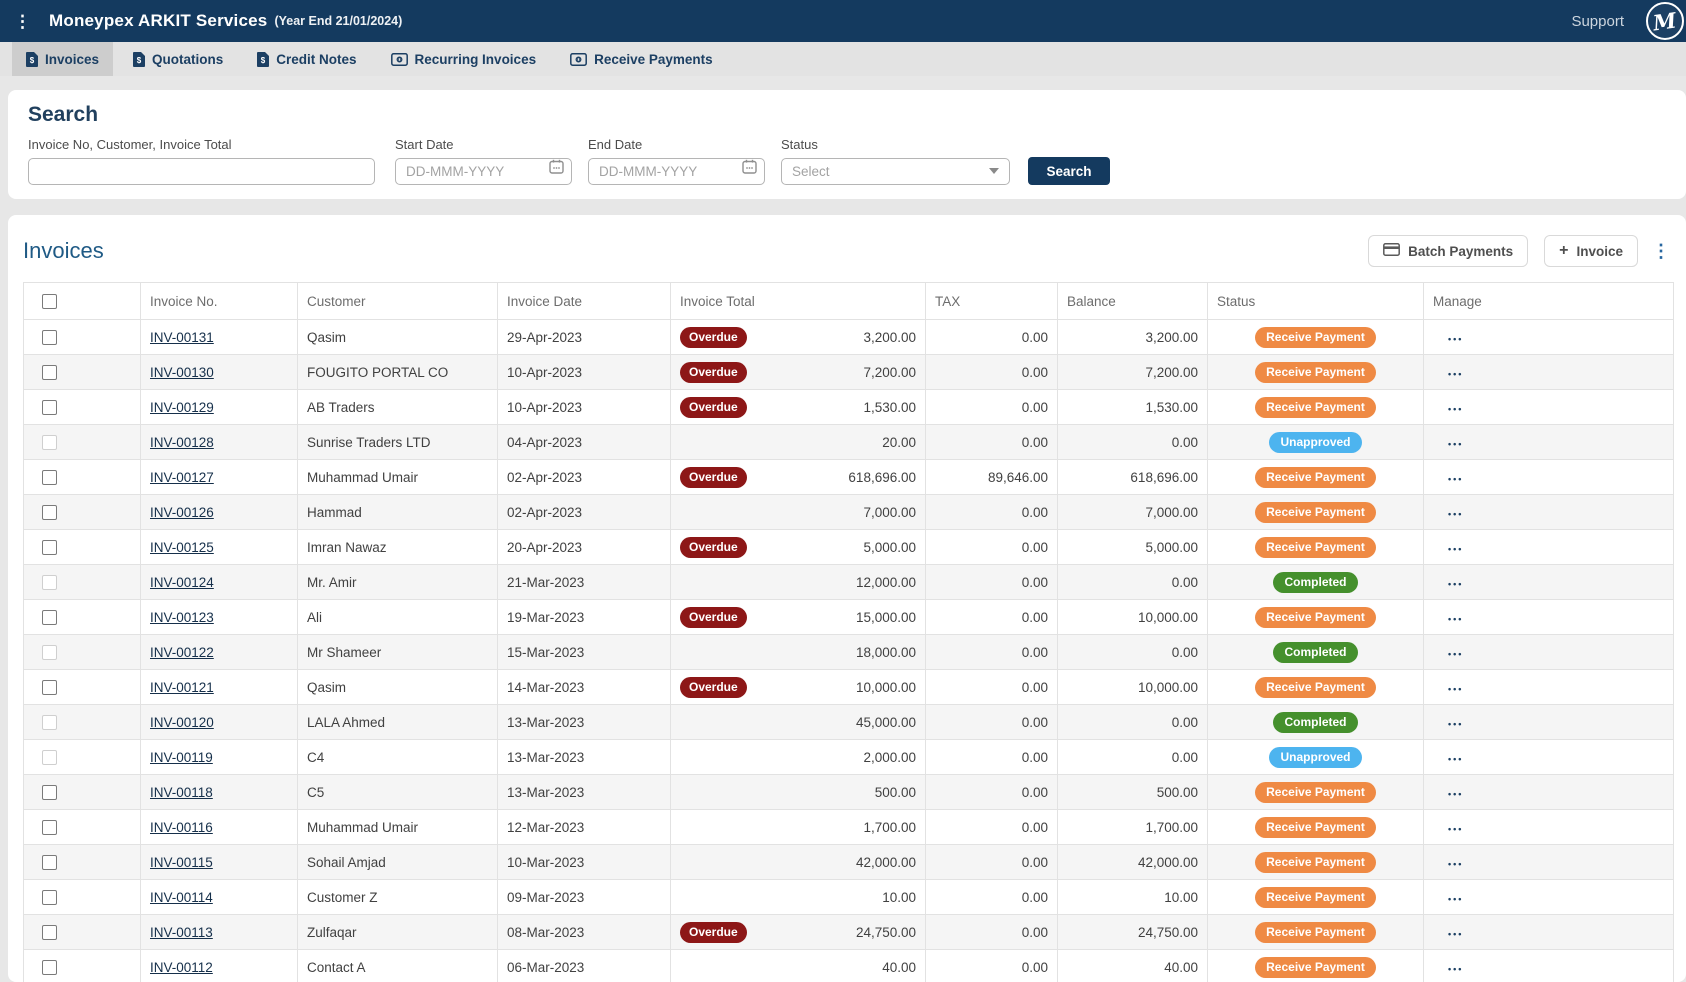  Describe the element at coordinates (182, 652) in the screenshot. I see `invoice-link: INV-00122` at that location.